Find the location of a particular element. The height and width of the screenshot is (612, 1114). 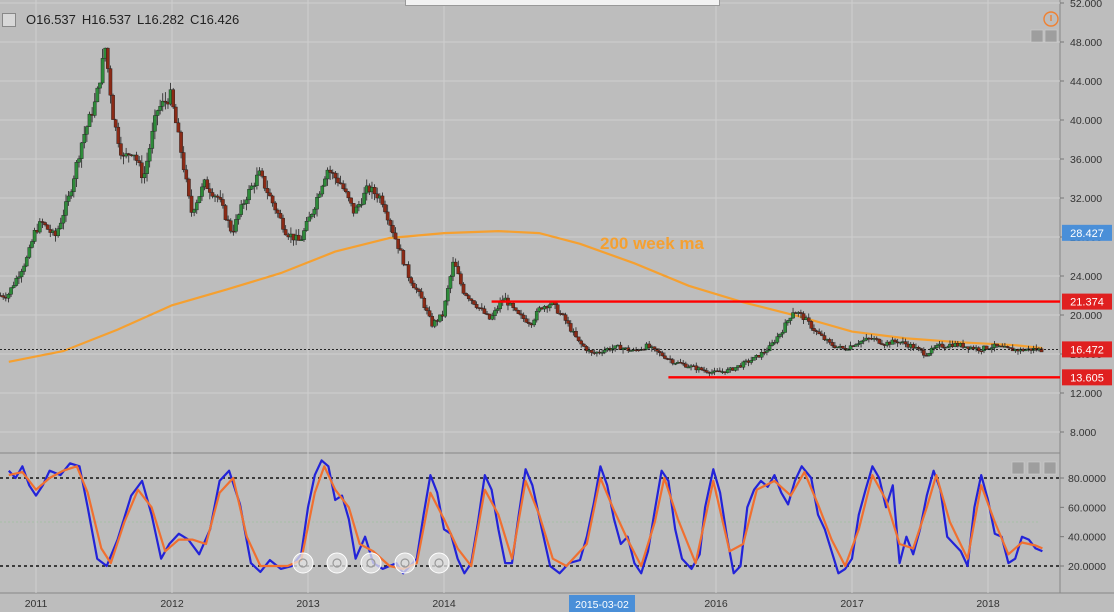

nav-reset-icon is located at coordinates (371, 563).